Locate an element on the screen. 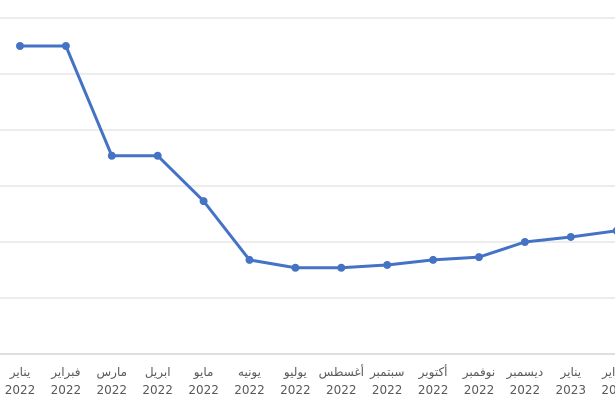 The width and height of the screenshot is (615, 410). x-tick-label: نوفمبر 2022 is located at coordinates (479, 381).